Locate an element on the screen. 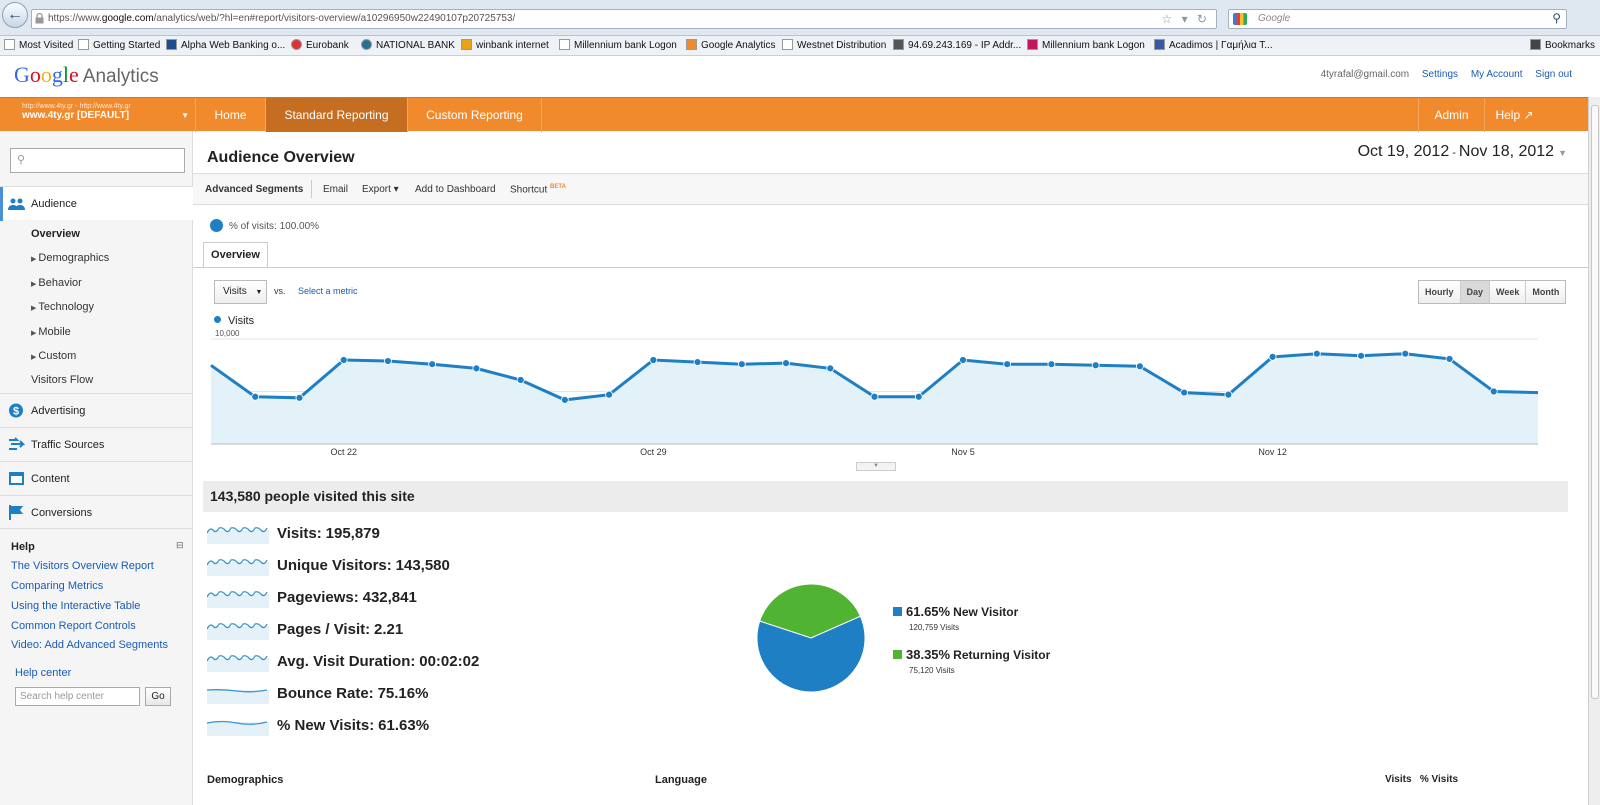 This screenshot has width=1600, height=805. collapse-icon: ⊟ is located at coordinates (180, 545).